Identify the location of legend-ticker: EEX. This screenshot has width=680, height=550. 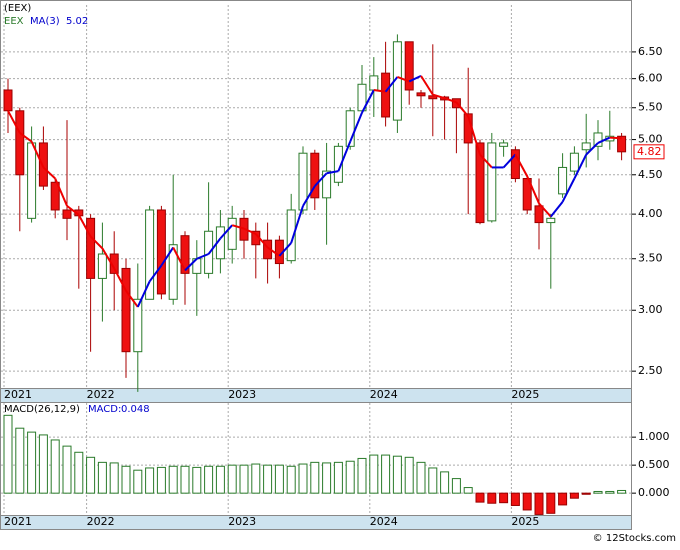
(14, 21).